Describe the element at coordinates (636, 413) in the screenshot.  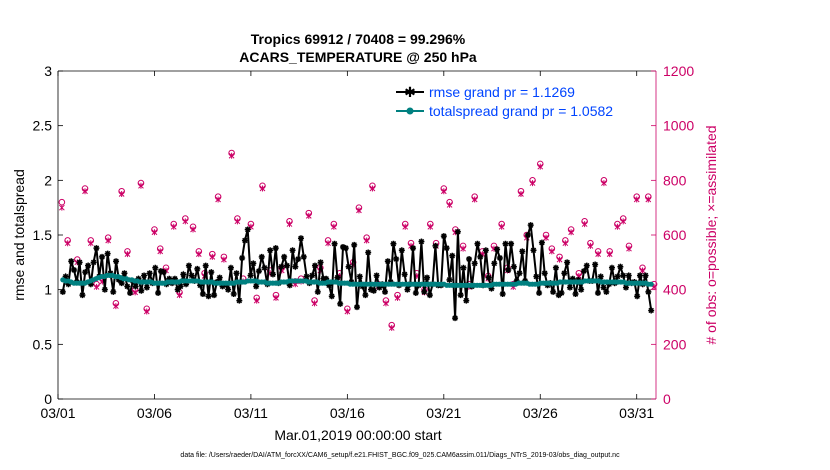
I see `x-tick-label: 03/31` at that location.